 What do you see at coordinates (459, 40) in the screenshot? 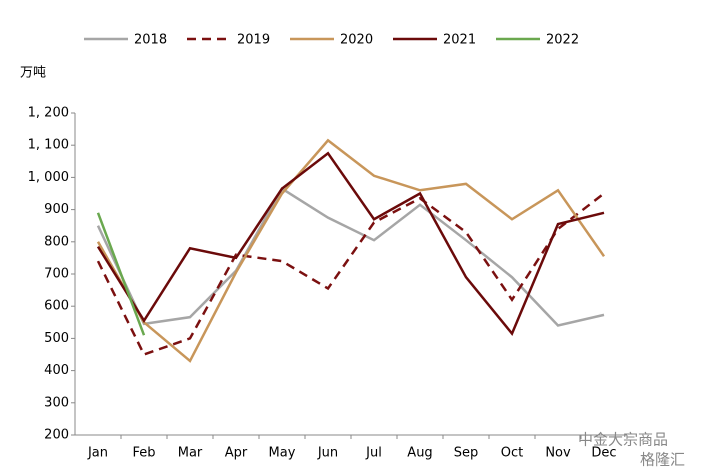
I see `legend-label: 2021` at bounding box center [459, 40].